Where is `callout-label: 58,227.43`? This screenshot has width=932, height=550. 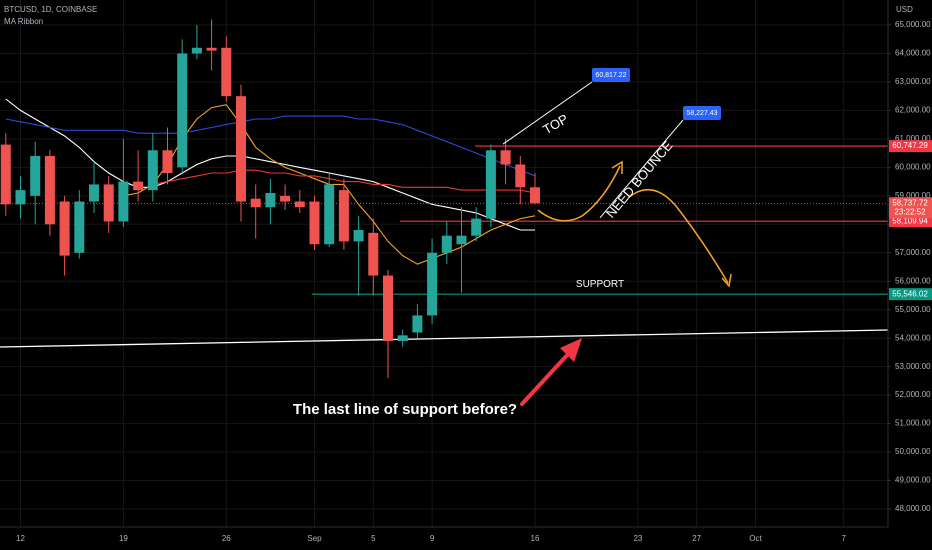
callout-label: 58,227.43 is located at coordinates (701, 113).